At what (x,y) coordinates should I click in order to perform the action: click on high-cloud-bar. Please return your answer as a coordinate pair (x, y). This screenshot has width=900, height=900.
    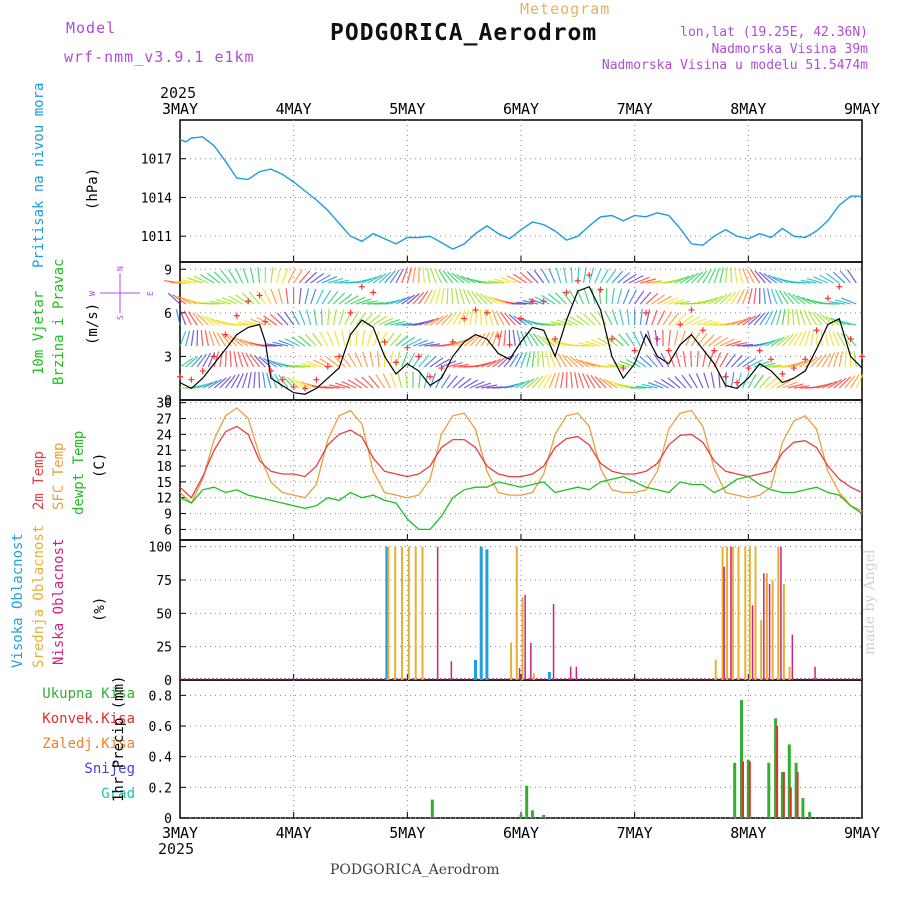
    Looking at the image, I should click on (387, 613).